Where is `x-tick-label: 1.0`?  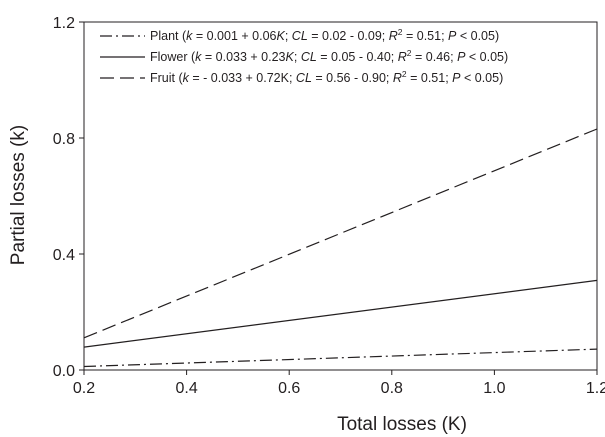
x-tick-label: 1.0 is located at coordinates (494, 388).